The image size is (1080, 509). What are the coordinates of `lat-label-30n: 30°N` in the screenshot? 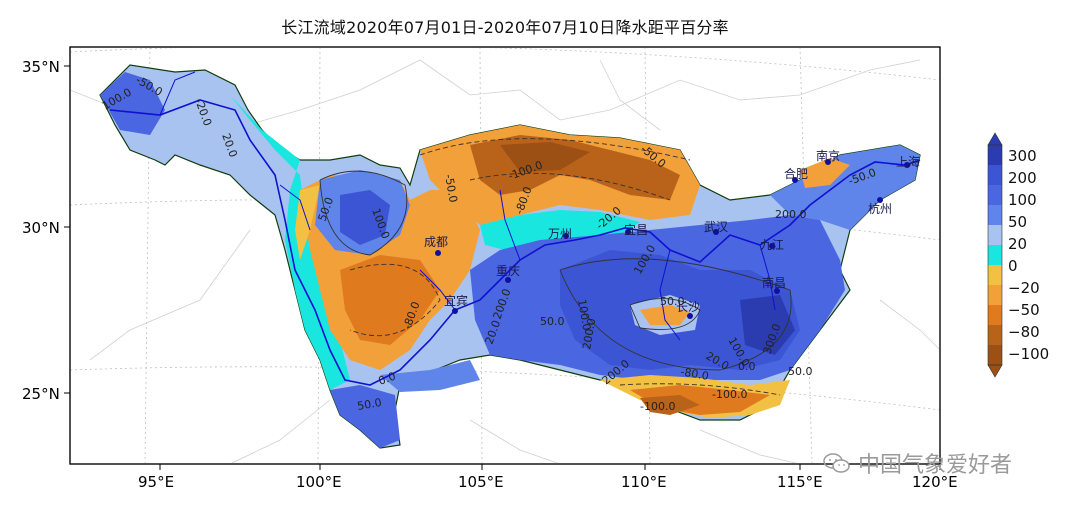 It's located at (41, 228).